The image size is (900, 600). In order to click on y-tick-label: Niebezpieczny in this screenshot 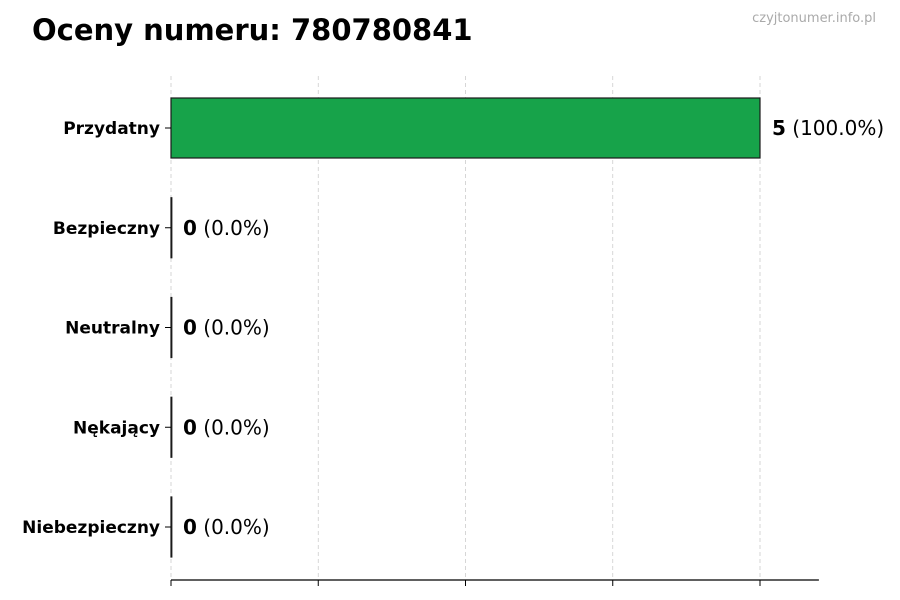, I will do `click(91, 528)`.